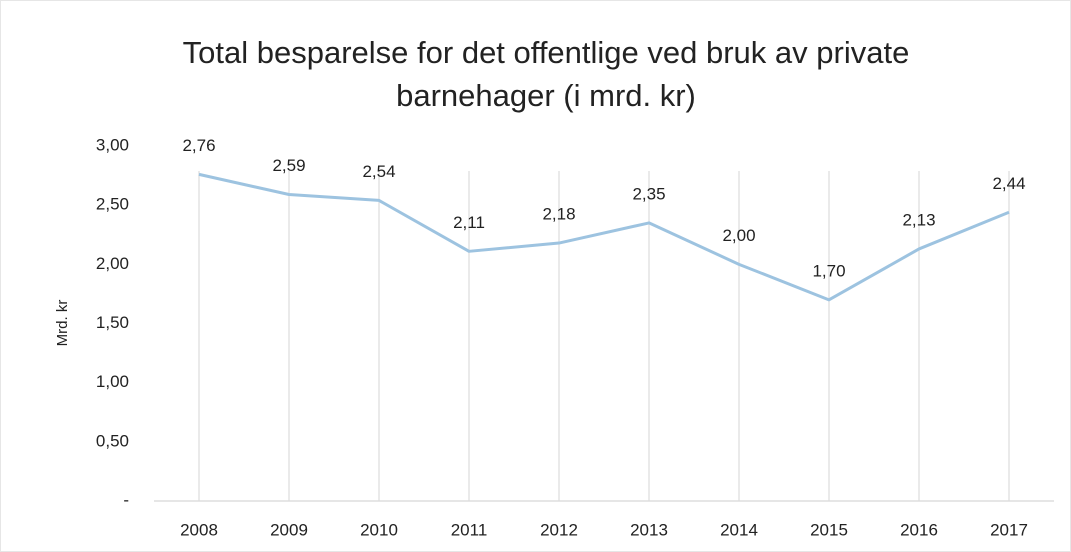 Image resolution: width=1071 pixels, height=552 pixels. I want to click on data-label: 2,00, so click(738, 235).